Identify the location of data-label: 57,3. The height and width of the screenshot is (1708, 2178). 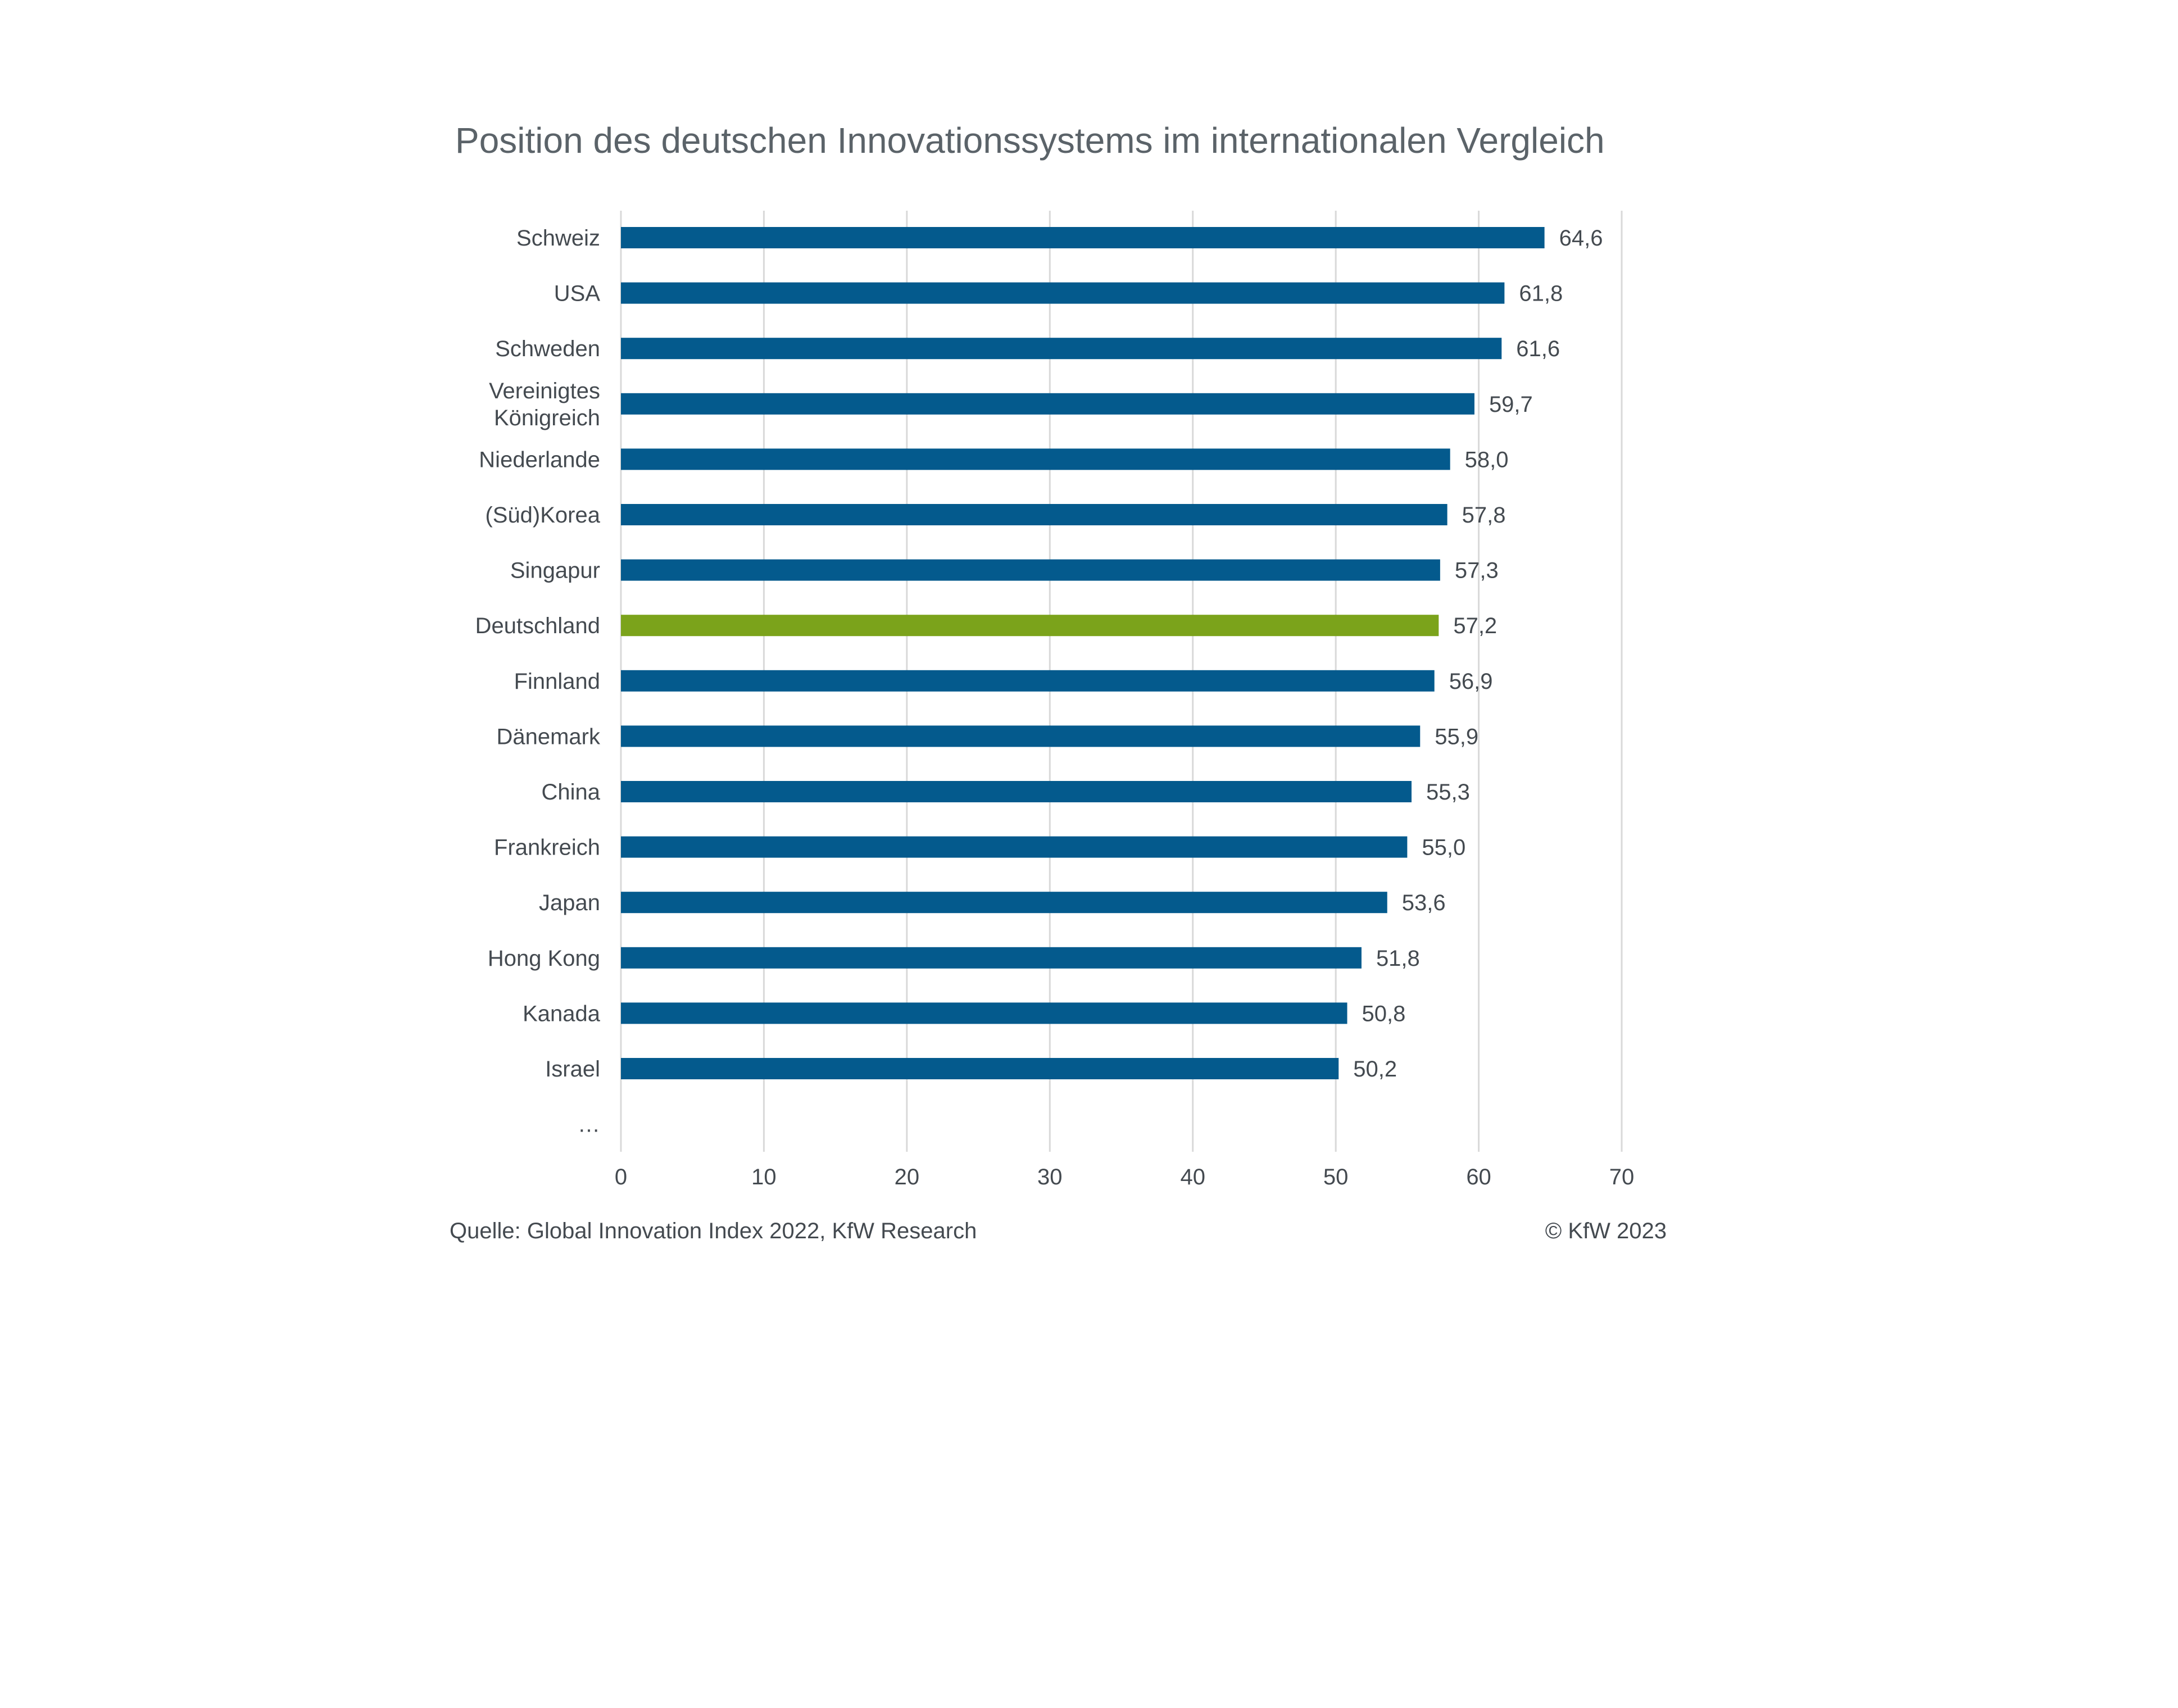
(1477, 570).